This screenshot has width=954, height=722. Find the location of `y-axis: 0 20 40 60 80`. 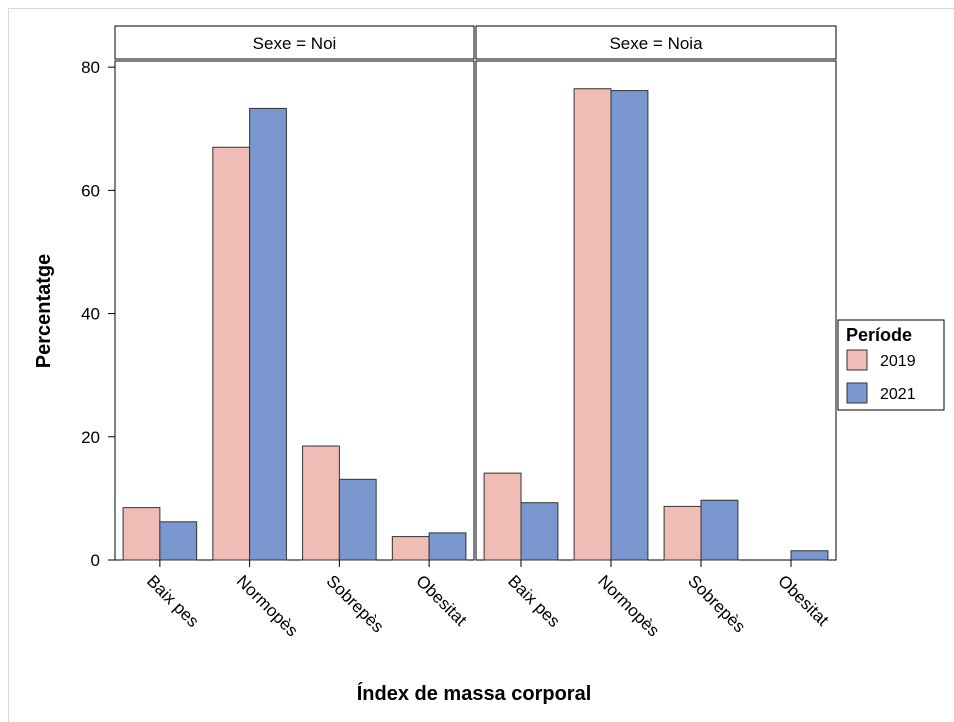

y-axis: 0 20 40 60 80 is located at coordinates (98, 314).